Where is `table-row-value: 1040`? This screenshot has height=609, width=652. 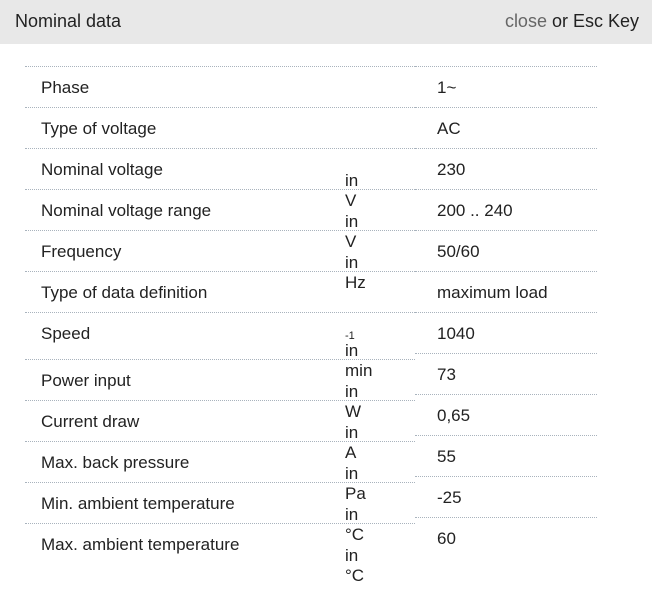 table-row-value: 1040 is located at coordinates (506, 333).